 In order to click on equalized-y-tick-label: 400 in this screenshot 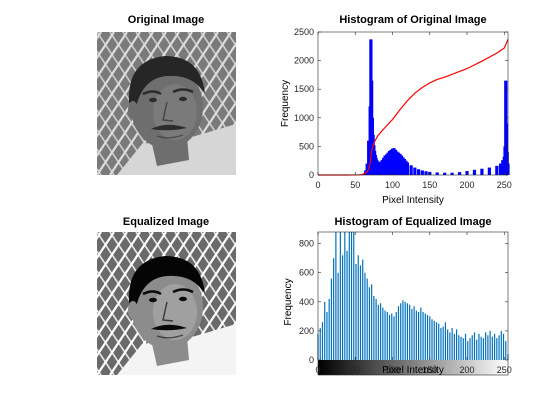, I will do `click(306, 302)`.